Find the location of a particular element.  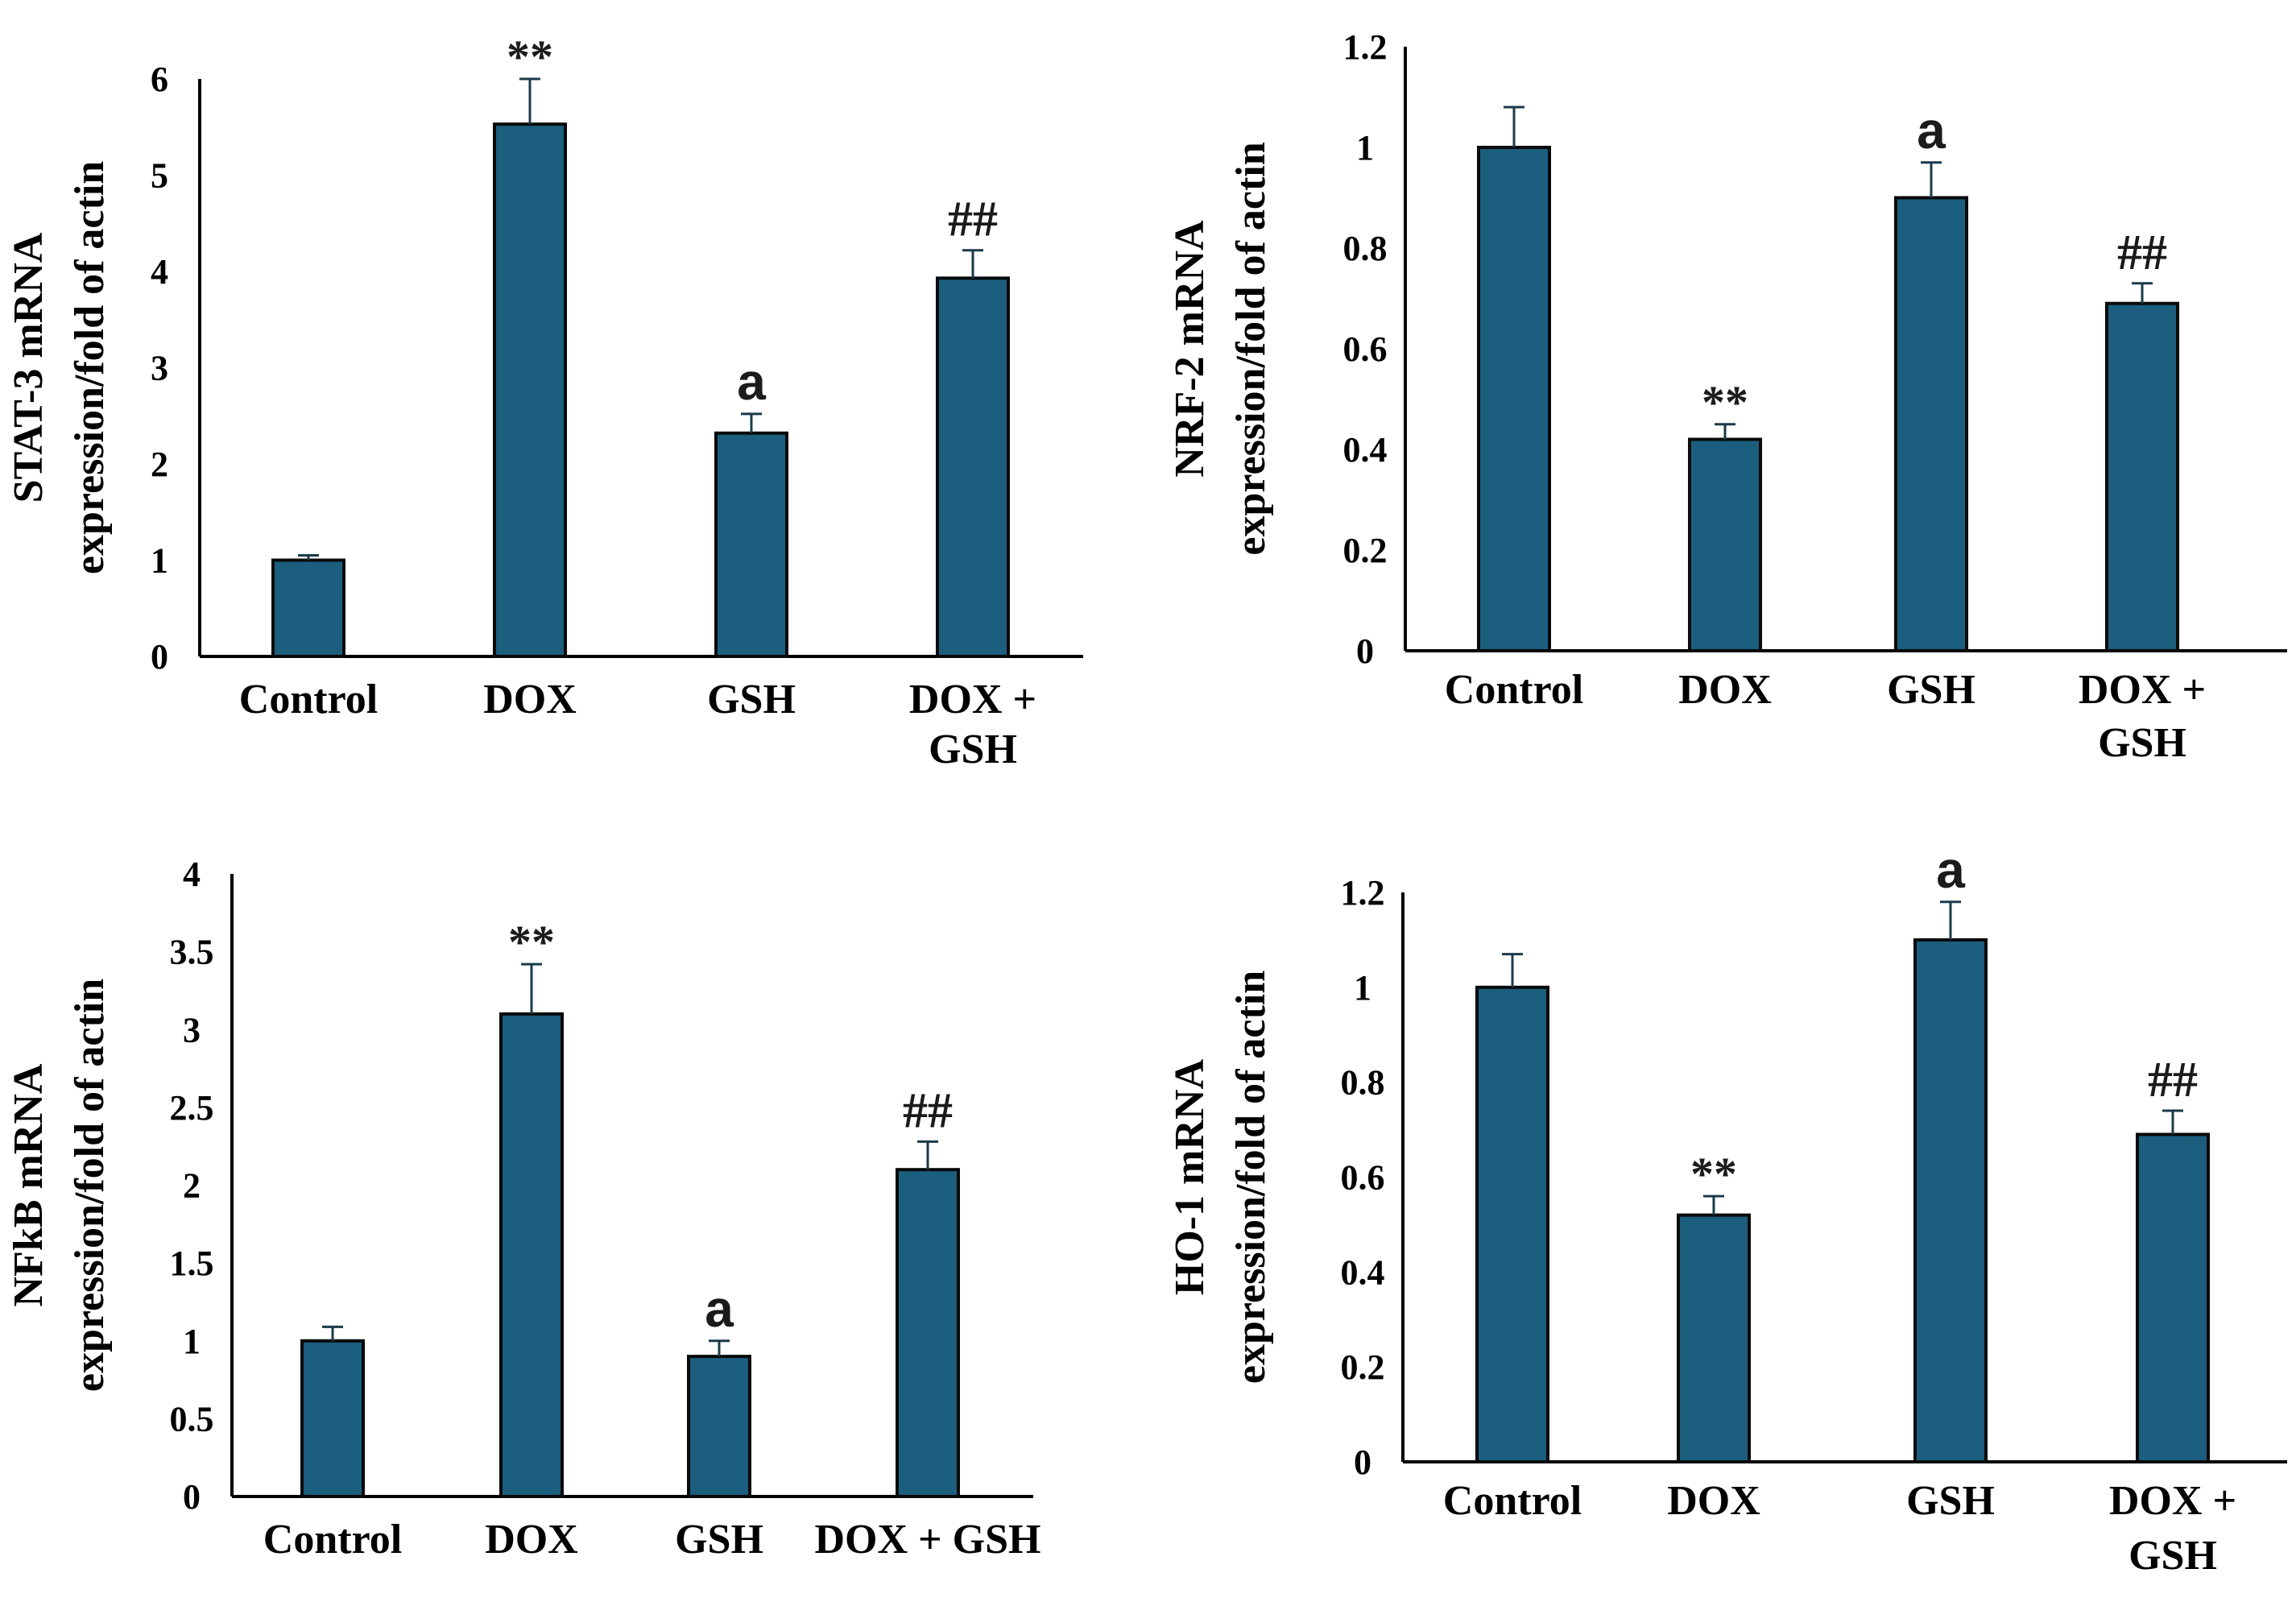

y-tick-label: 0.5 is located at coordinates (192, 1418).